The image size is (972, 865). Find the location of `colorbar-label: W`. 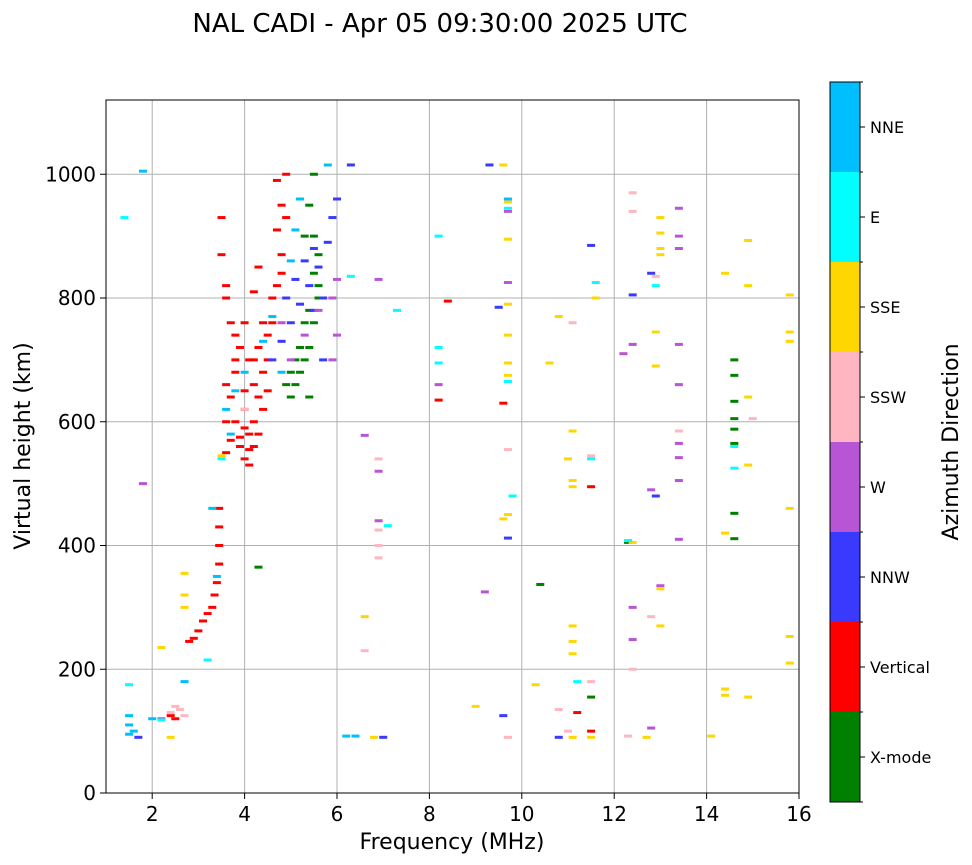

colorbar-label: W is located at coordinates (878, 487).